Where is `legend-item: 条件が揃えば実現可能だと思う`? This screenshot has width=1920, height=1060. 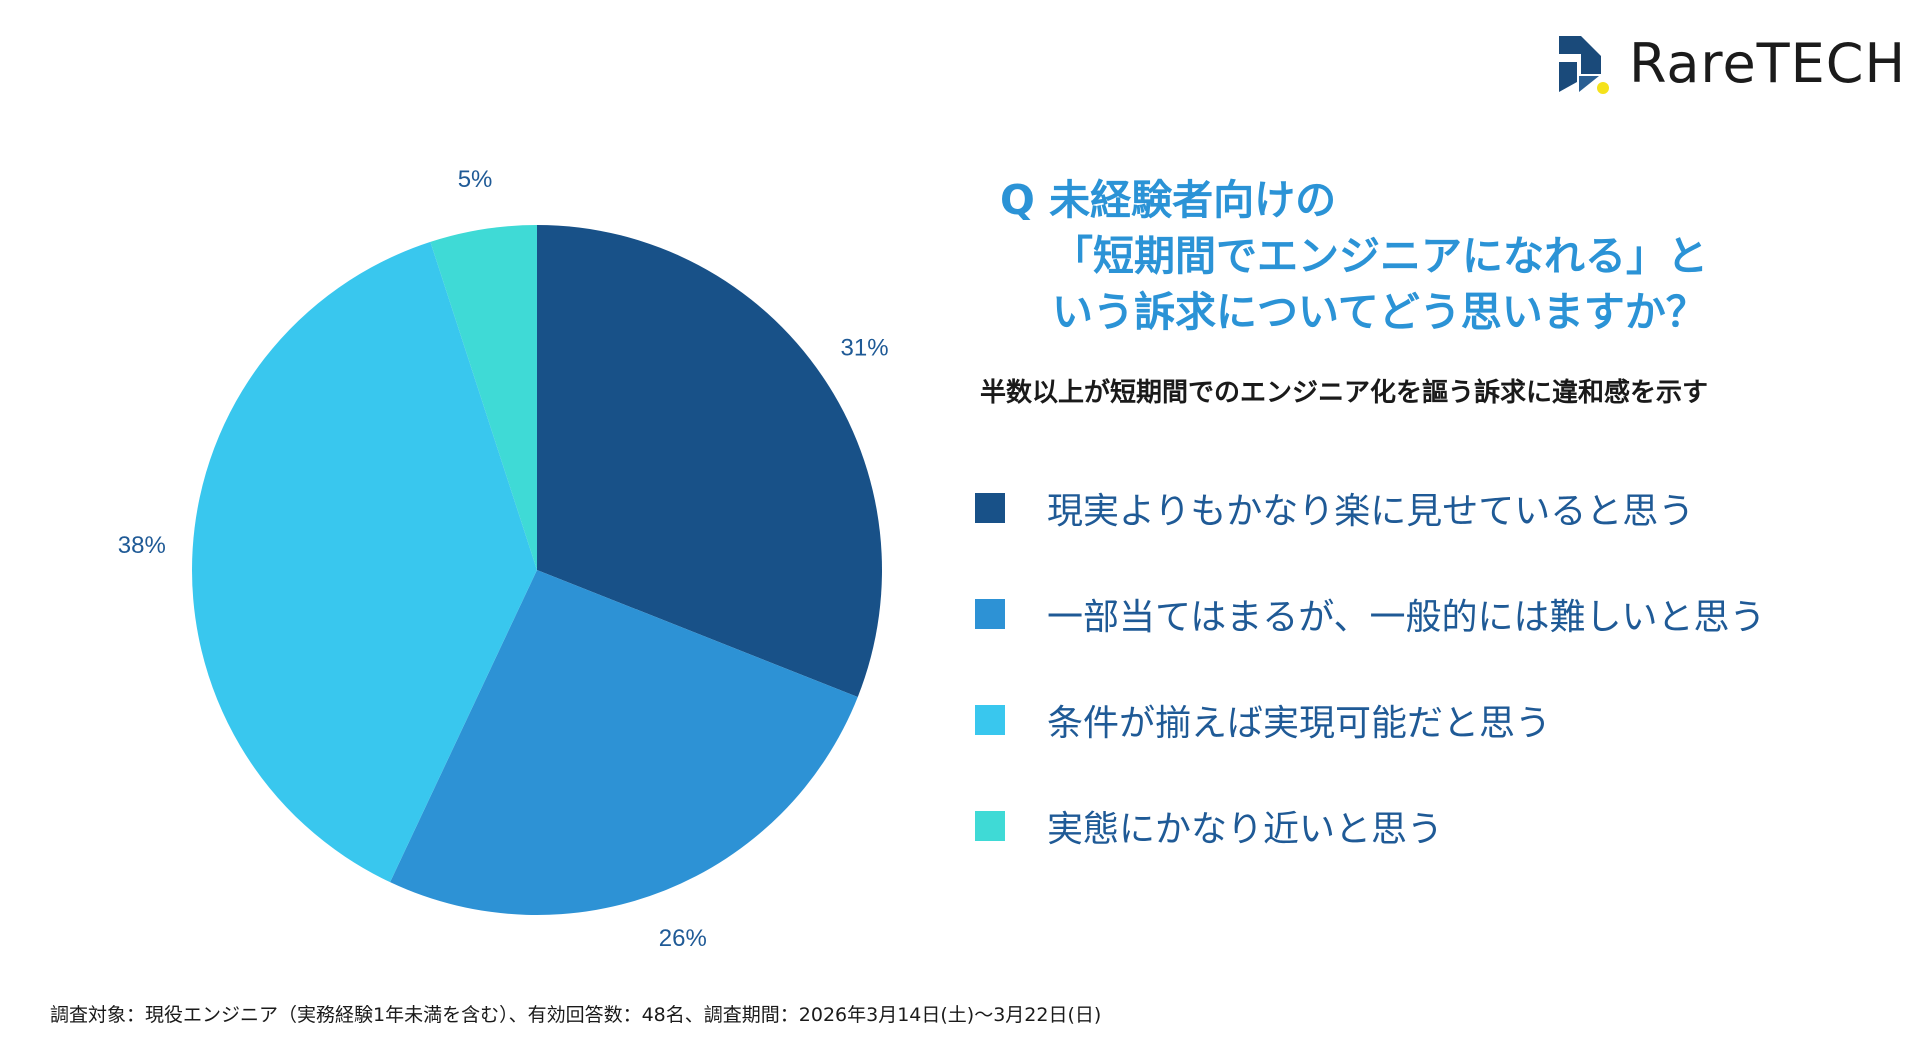 legend-item: 条件が揃えば実現可能だと思う is located at coordinates (1370, 720).